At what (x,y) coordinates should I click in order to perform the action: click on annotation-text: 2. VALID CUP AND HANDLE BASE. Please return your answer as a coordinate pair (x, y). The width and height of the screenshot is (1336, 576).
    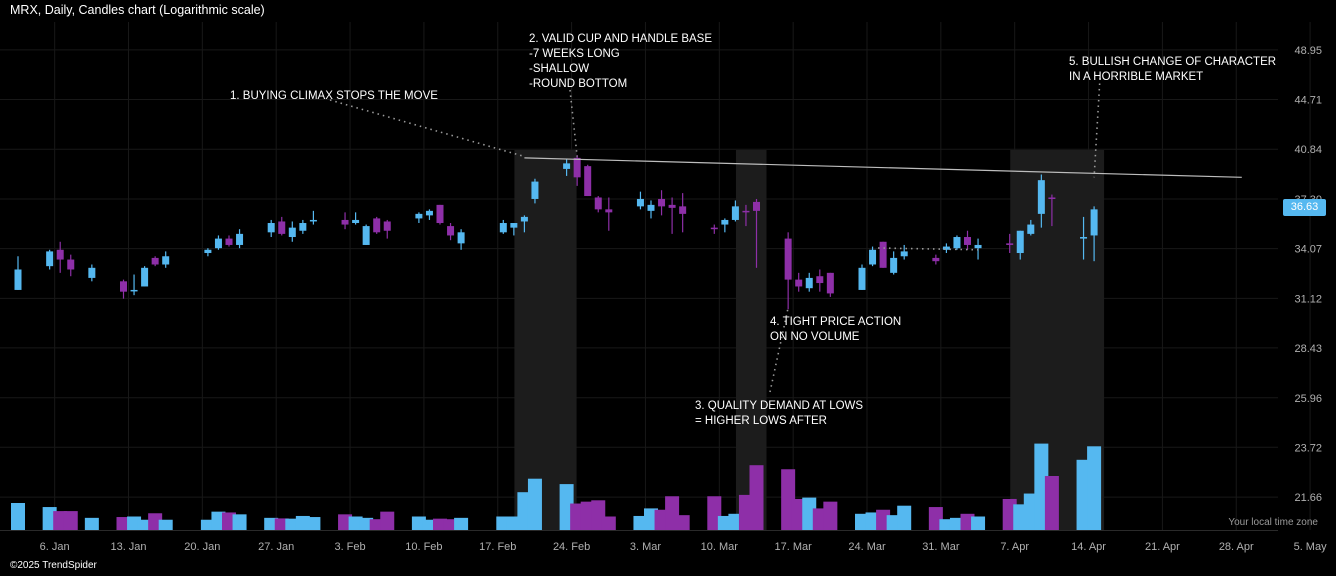
    Looking at the image, I should click on (620, 39).